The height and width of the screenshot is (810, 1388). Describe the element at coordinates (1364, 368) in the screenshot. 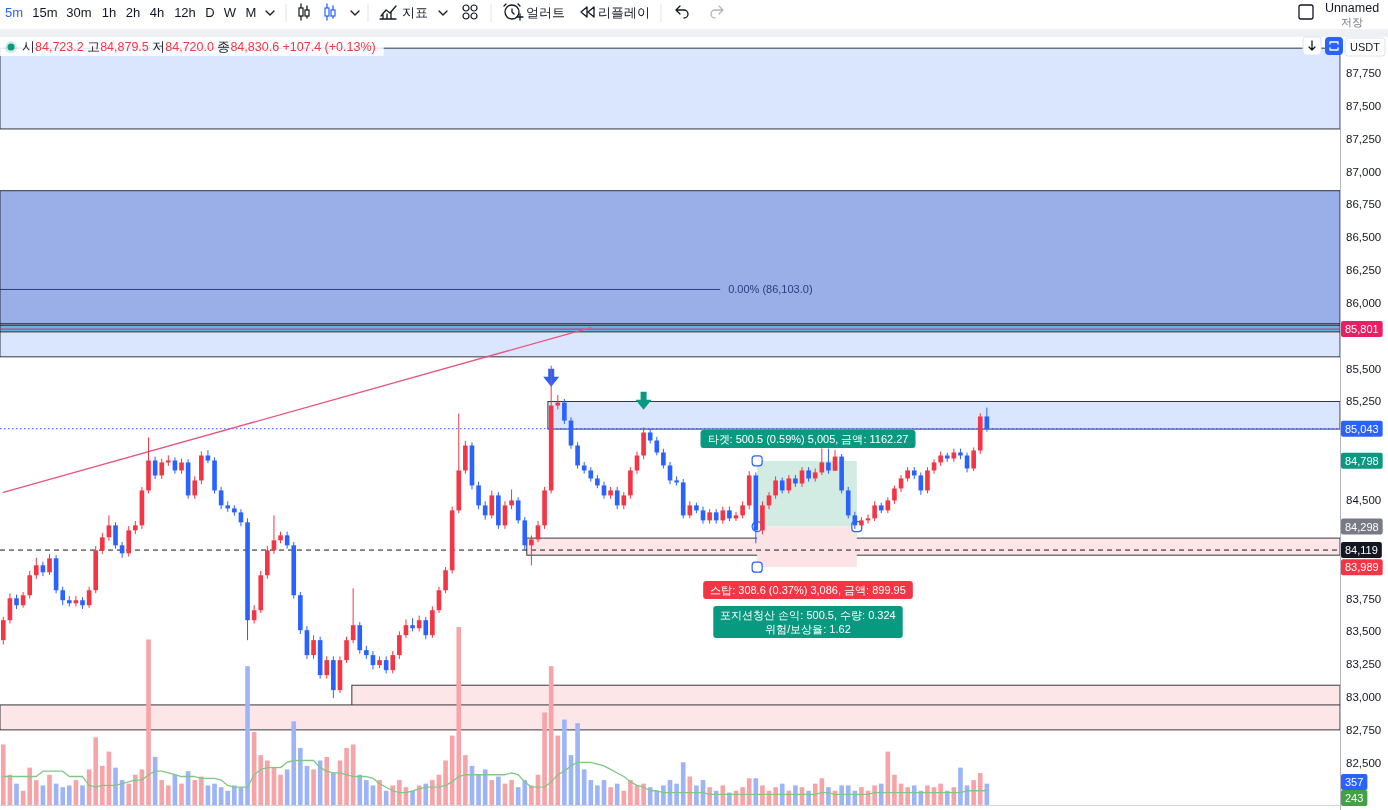

I see `y-tick-label: 85,500` at that location.